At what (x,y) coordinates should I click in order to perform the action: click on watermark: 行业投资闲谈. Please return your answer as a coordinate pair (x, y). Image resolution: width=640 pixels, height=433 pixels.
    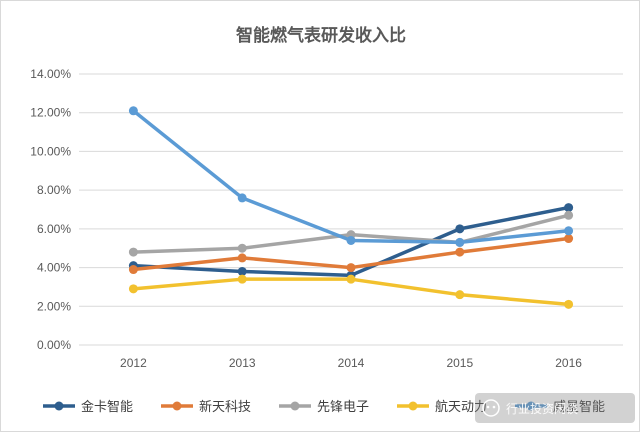
    Looking at the image, I should click on (555, 408).